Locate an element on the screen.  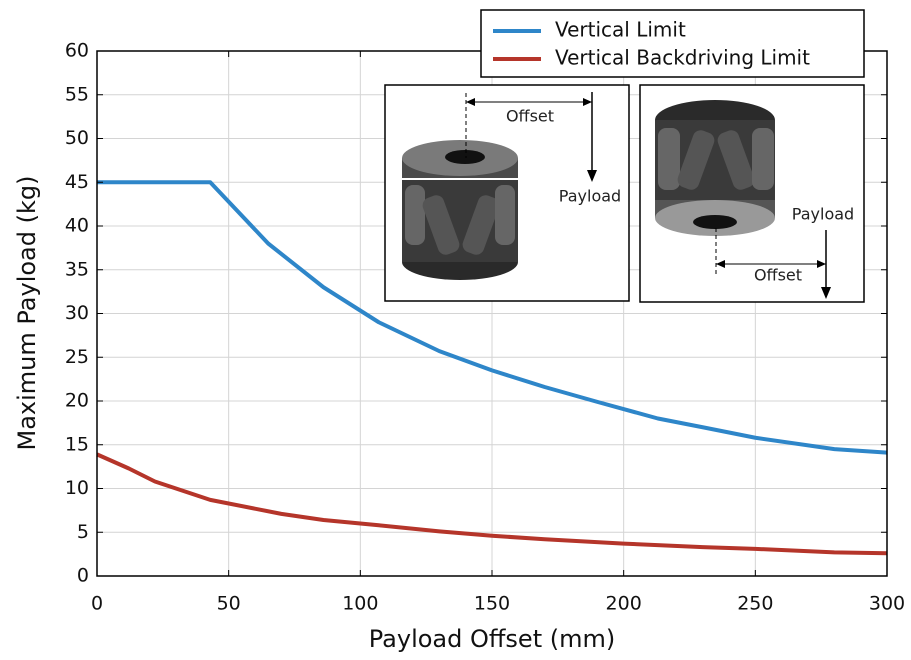
x-tick-label: 150 is located at coordinates (492, 604).